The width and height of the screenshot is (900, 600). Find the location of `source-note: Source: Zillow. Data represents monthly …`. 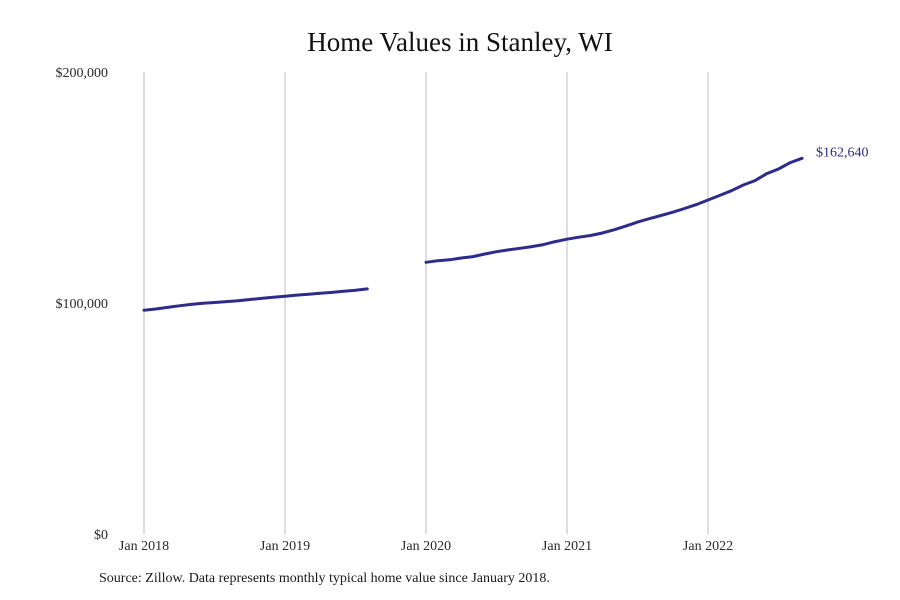

source-note: Source: Zillow. Data represents monthly … is located at coordinates (324, 578).